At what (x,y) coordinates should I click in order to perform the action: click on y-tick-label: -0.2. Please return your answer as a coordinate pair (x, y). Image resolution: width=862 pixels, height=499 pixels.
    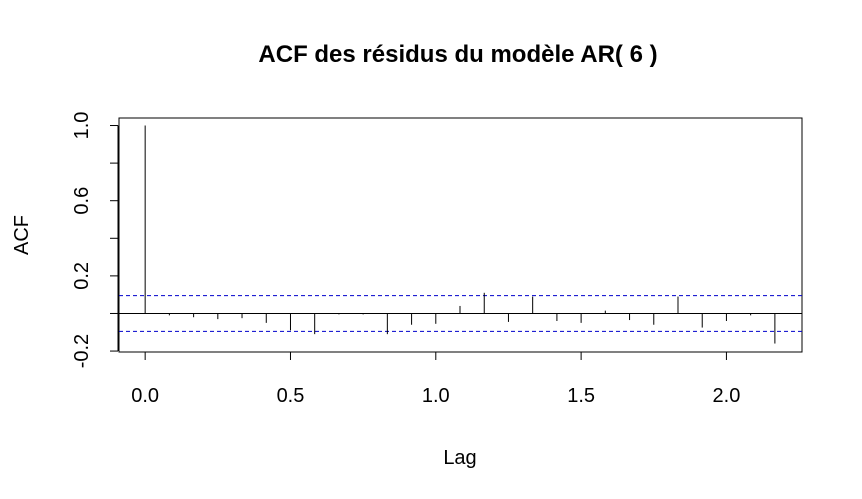
    Looking at the image, I should click on (82, 351).